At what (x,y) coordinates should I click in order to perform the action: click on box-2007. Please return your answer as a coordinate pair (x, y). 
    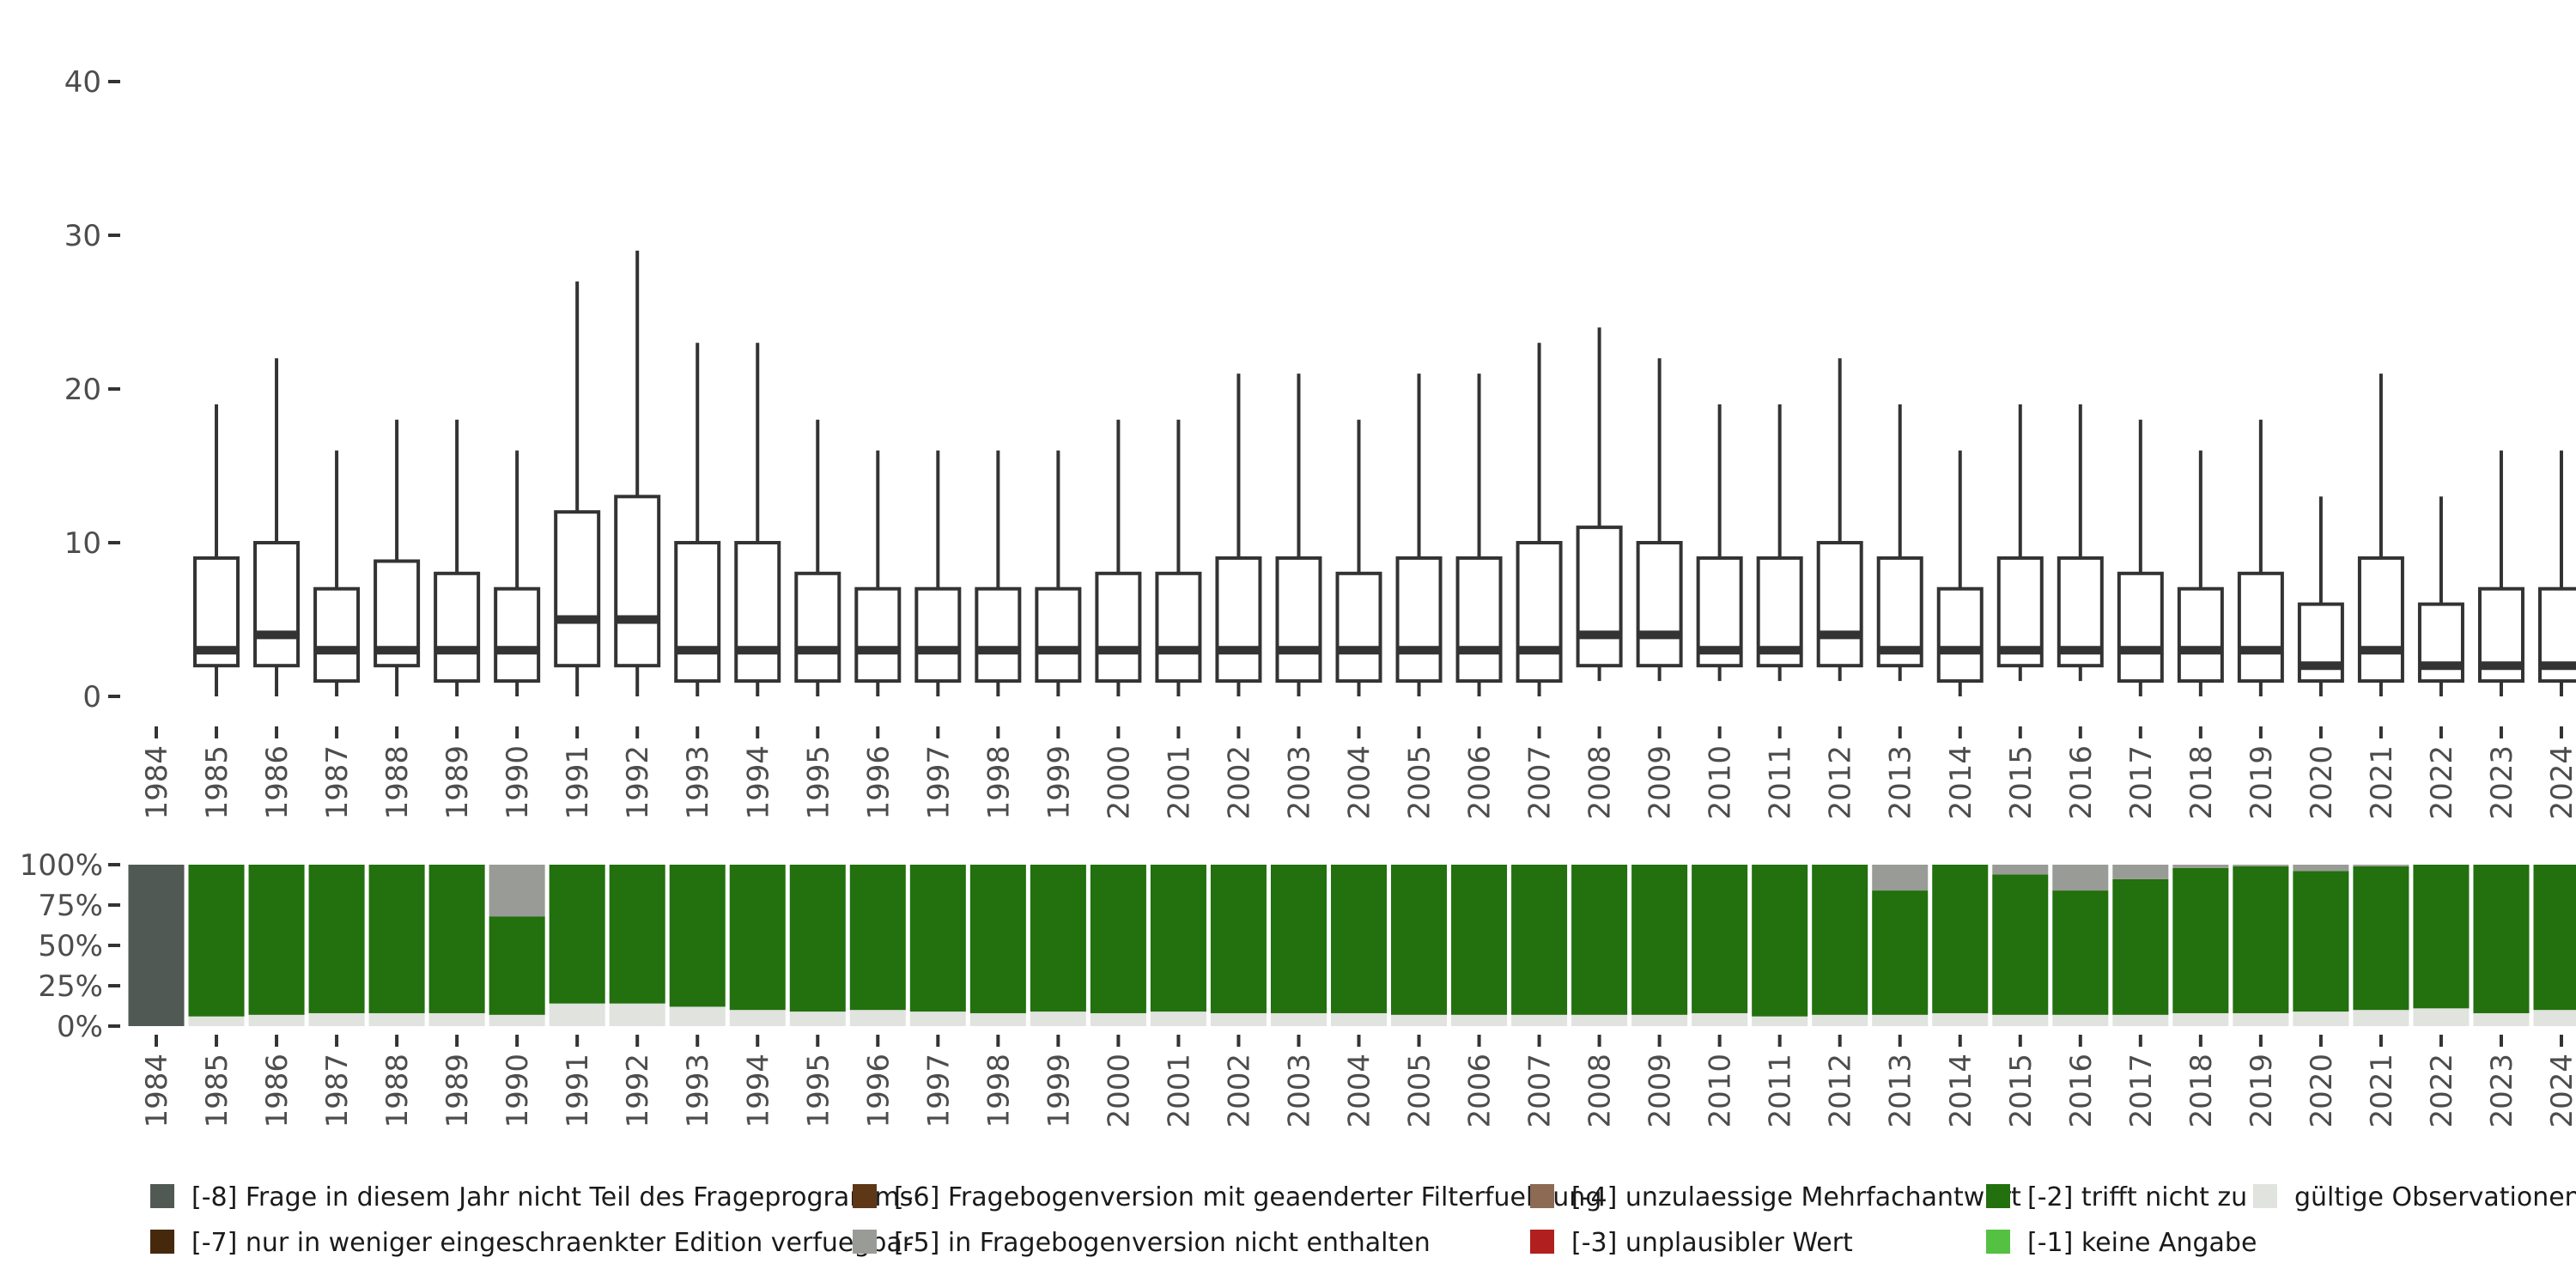
    Looking at the image, I should click on (1539, 519).